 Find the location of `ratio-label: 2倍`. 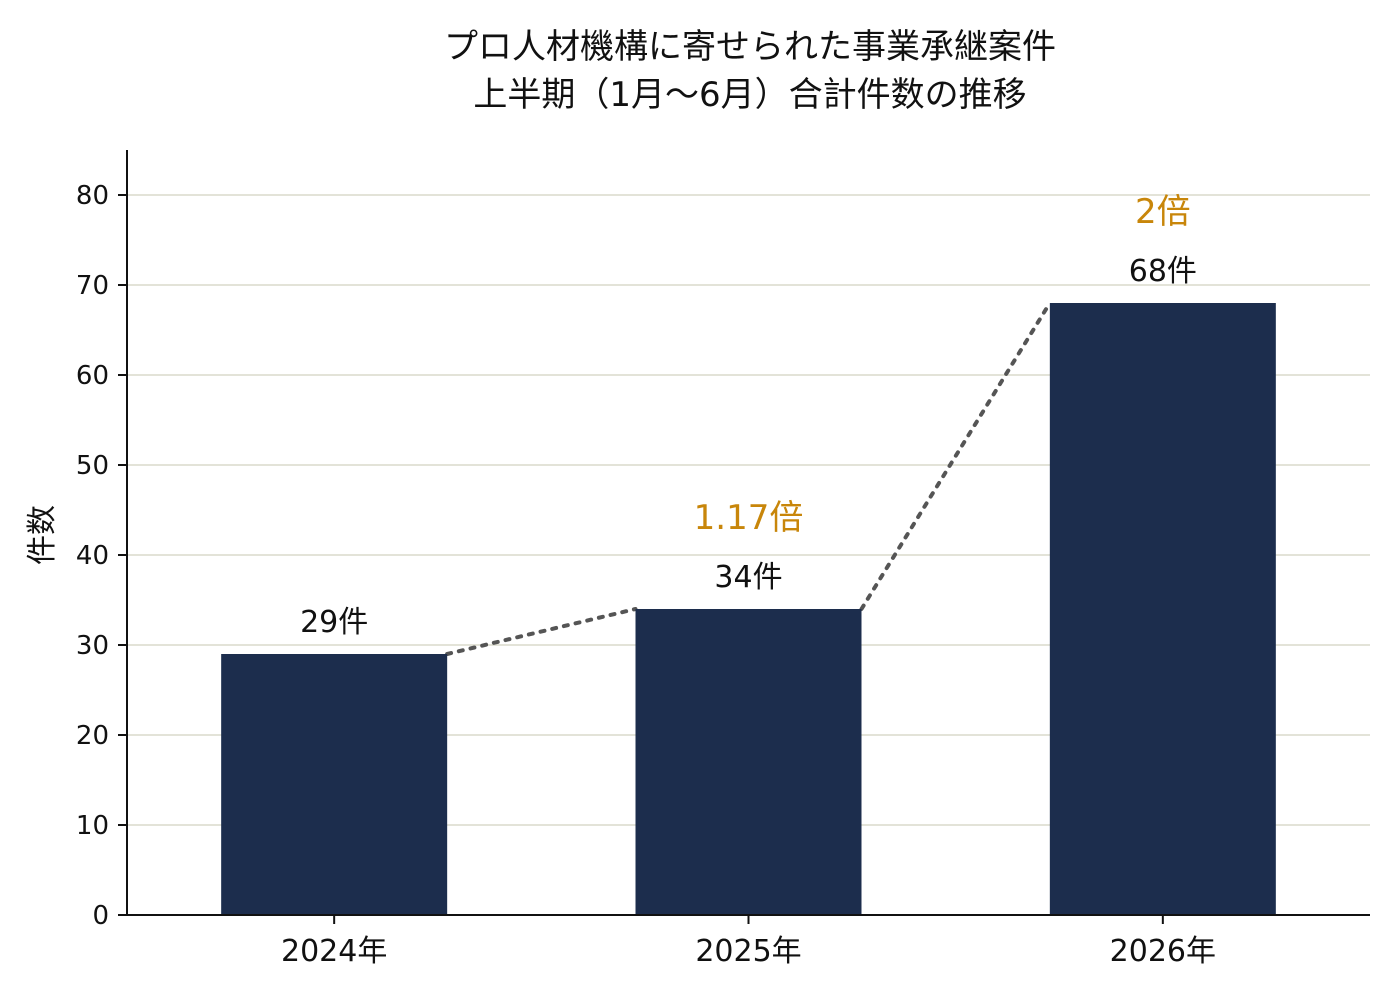

ratio-label: 2倍 is located at coordinates (1163, 212).